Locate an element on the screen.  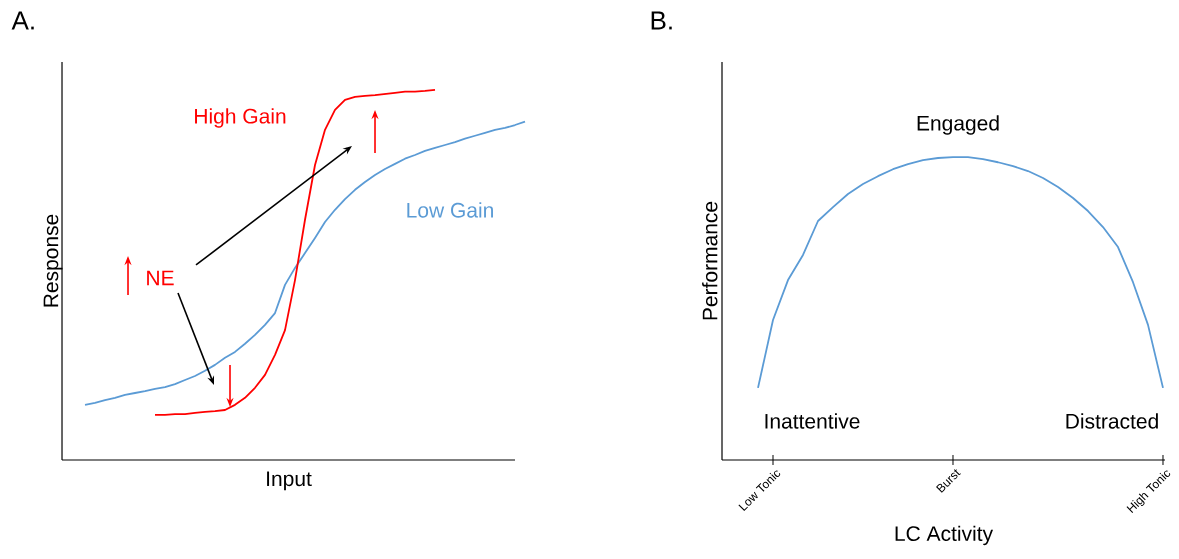
annotation: Inattentive is located at coordinates (812, 421).